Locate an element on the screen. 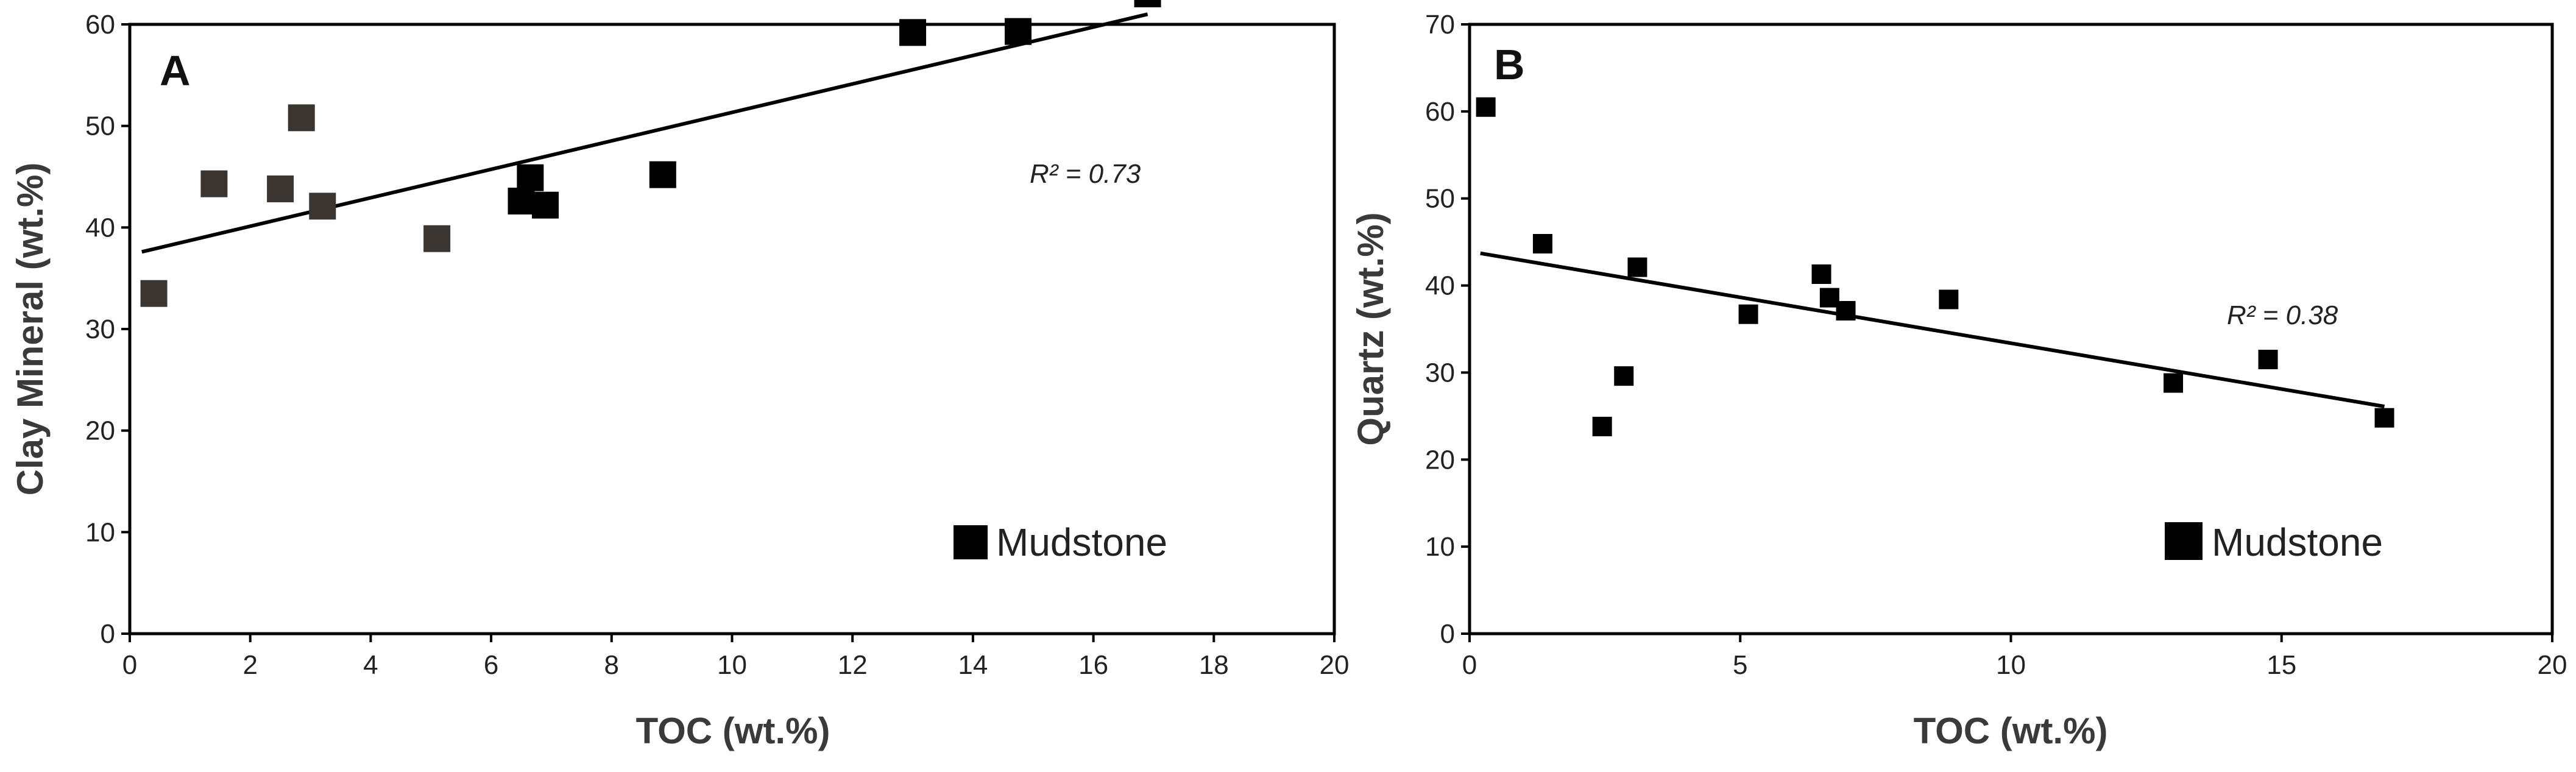  panel-label-b: B is located at coordinates (1509, 64).